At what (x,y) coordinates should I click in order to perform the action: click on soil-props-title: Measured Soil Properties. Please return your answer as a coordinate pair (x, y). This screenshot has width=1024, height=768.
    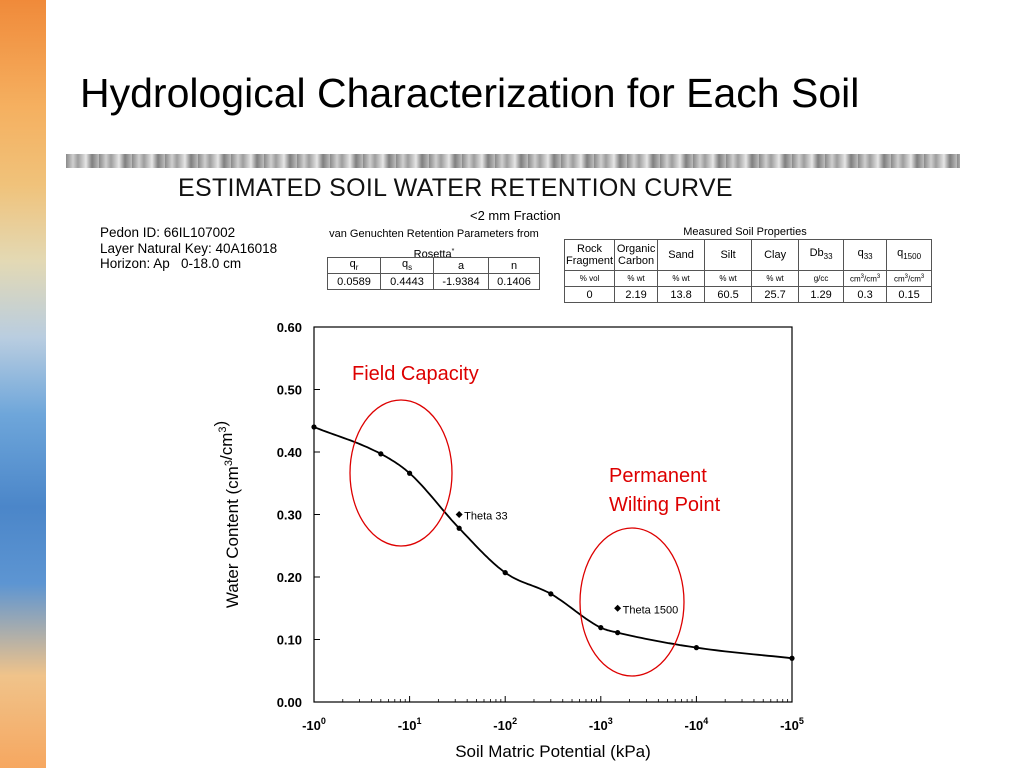
    Looking at the image, I should click on (745, 232).